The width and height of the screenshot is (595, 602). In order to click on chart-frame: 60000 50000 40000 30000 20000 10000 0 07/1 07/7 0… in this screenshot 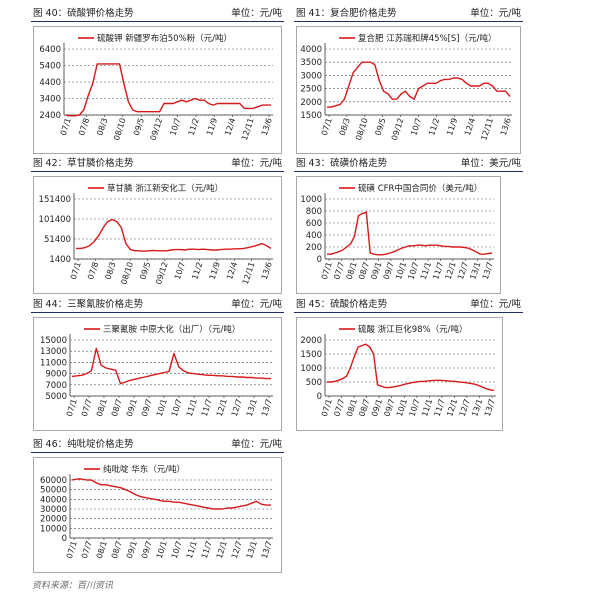, I will do `click(157, 515)`.